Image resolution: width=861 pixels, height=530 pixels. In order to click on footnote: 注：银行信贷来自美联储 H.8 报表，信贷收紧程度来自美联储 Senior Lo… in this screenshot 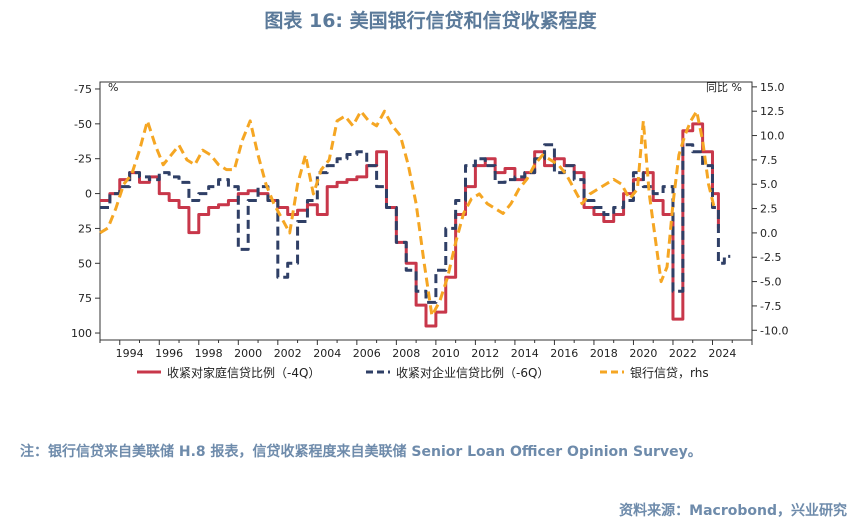, I will do `click(361, 452)`.